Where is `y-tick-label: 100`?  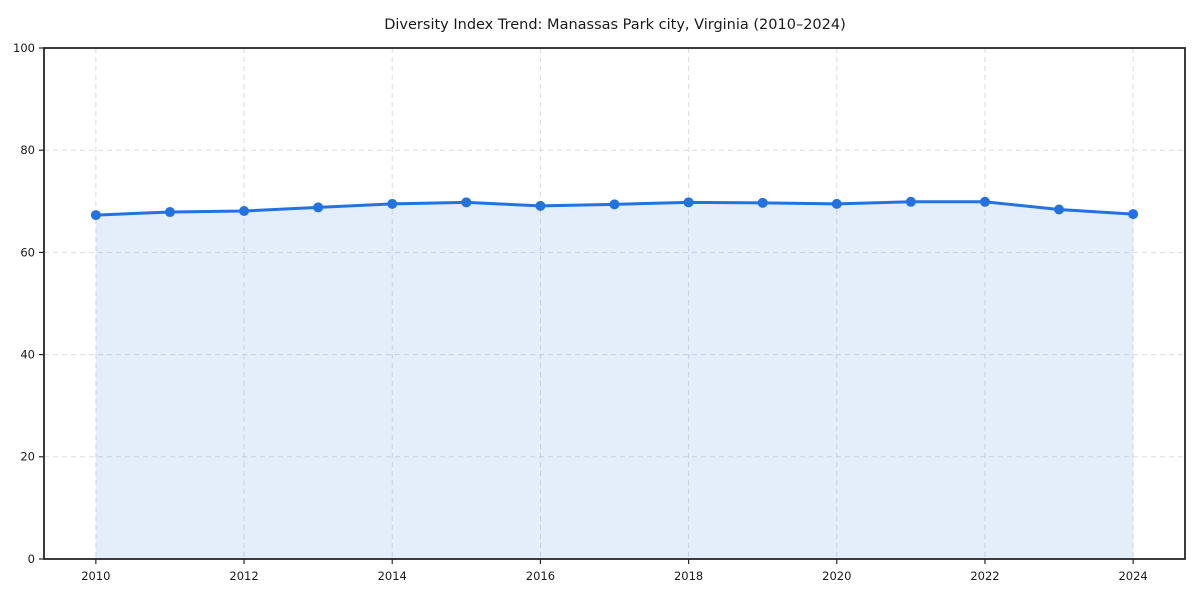 y-tick-label: 100 is located at coordinates (24, 48).